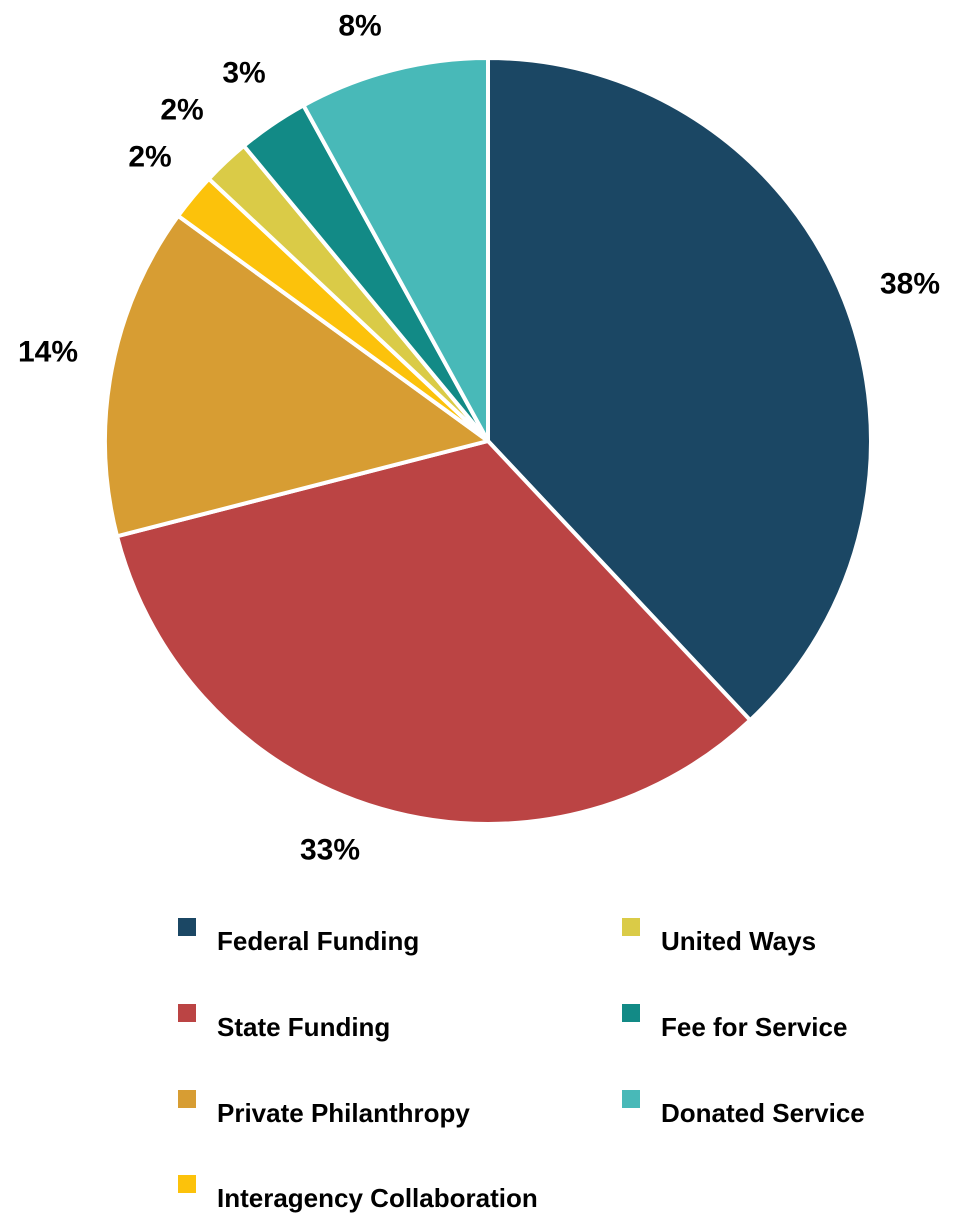 The image size is (965, 1215). Describe the element at coordinates (359, 26) in the screenshot. I see `pie-label-donated-service: 8%` at that location.